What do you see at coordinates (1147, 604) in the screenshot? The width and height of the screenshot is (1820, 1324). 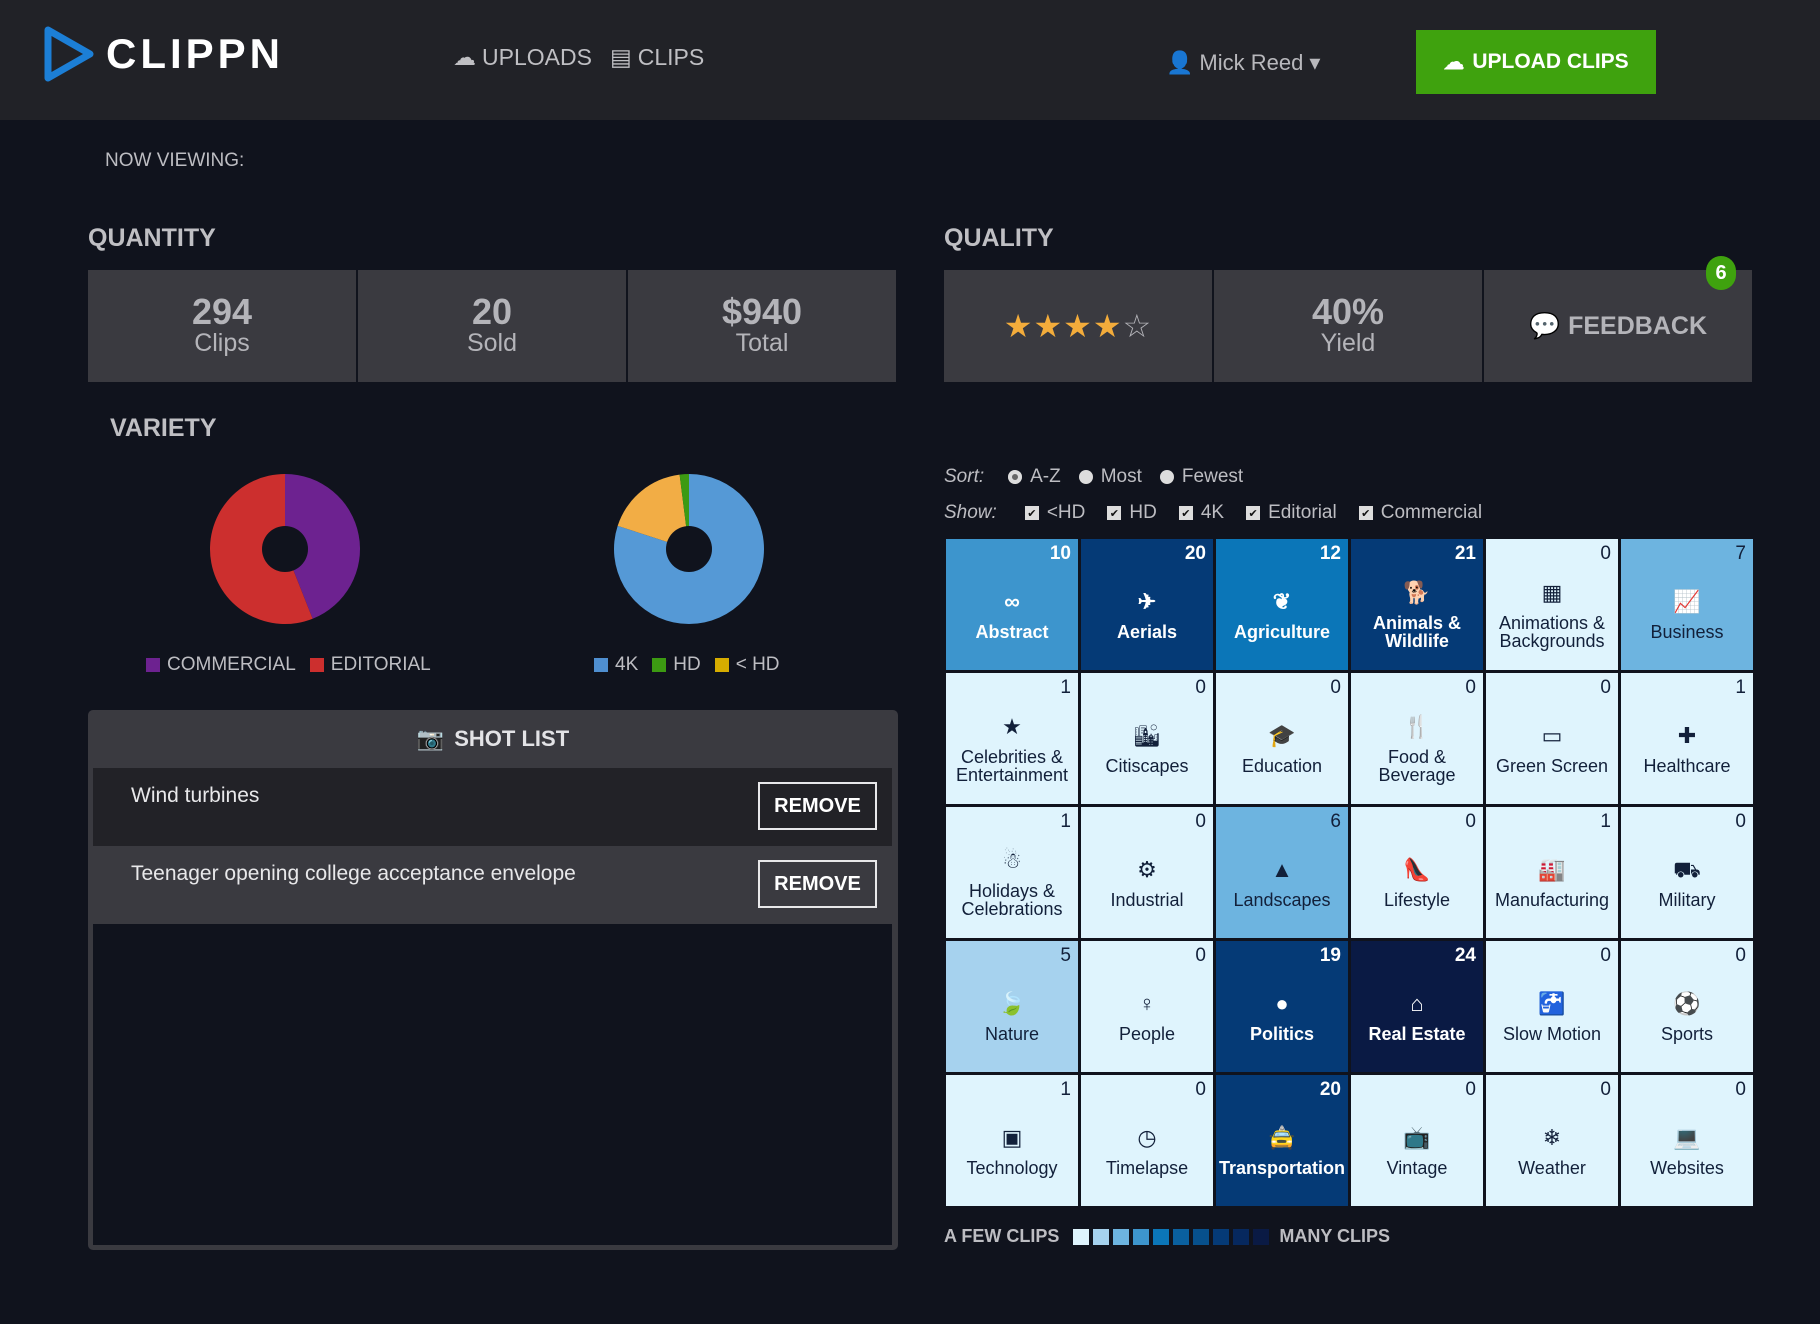 I see `category-tile-aerials: 20 ✈ Aerials` at bounding box center [1147, 604].